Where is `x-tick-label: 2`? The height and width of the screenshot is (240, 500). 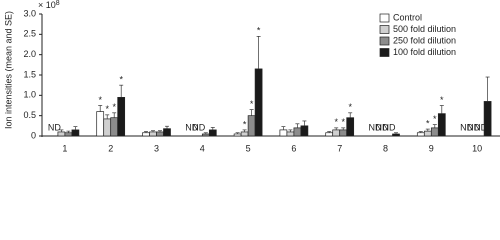
x-tick-label: 2 is located at coordinates (110, 148).